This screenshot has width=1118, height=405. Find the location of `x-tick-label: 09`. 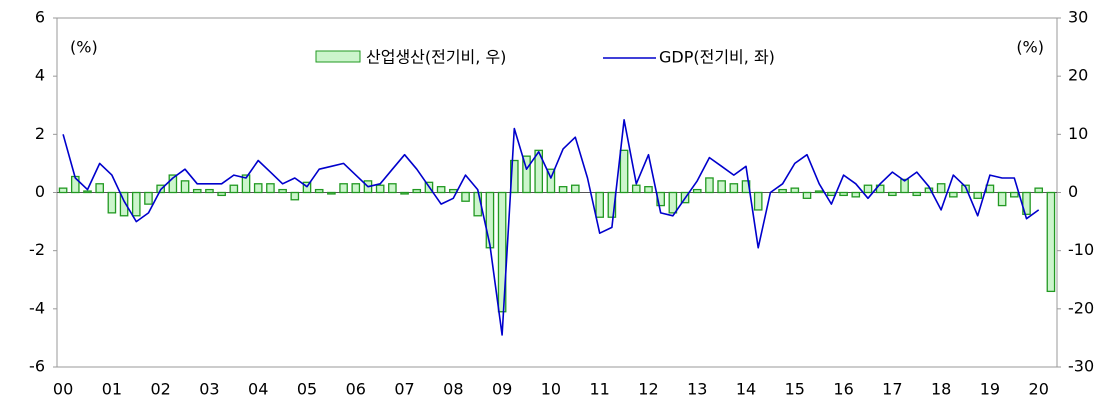

x-tick-label: 09 is located at coordinates (502, 389).